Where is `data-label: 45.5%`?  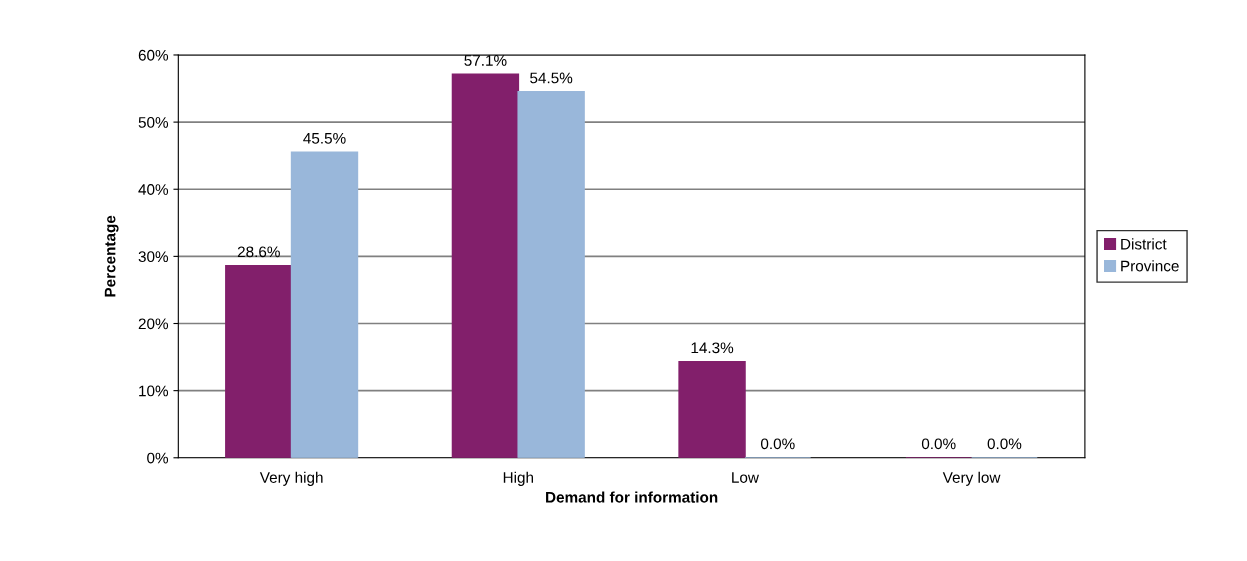
data-label: 45.5% is located at coordinates (324, 138).